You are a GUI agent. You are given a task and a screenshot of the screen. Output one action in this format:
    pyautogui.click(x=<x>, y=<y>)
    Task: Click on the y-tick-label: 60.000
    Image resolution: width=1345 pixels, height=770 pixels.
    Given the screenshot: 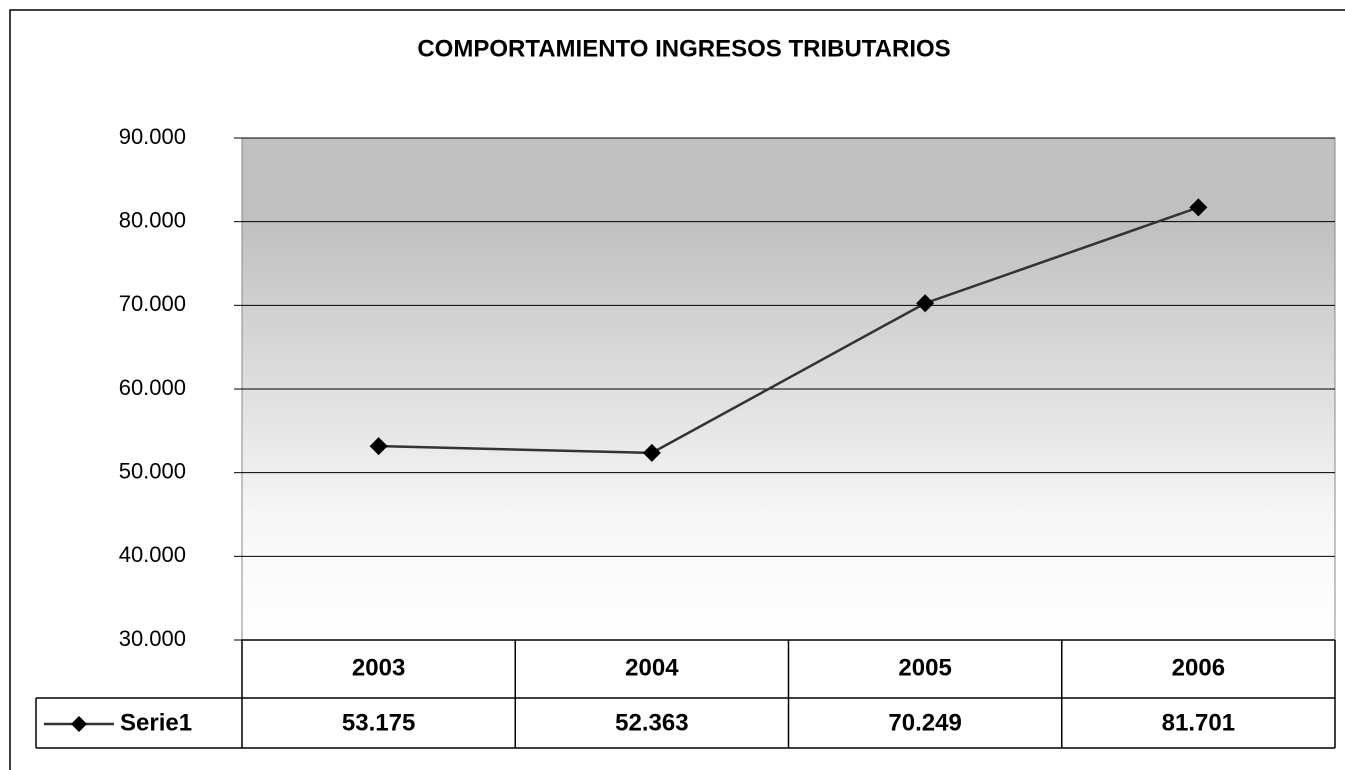 What is the action you would take?
    pyautogui.click(x=152, y=387)
    